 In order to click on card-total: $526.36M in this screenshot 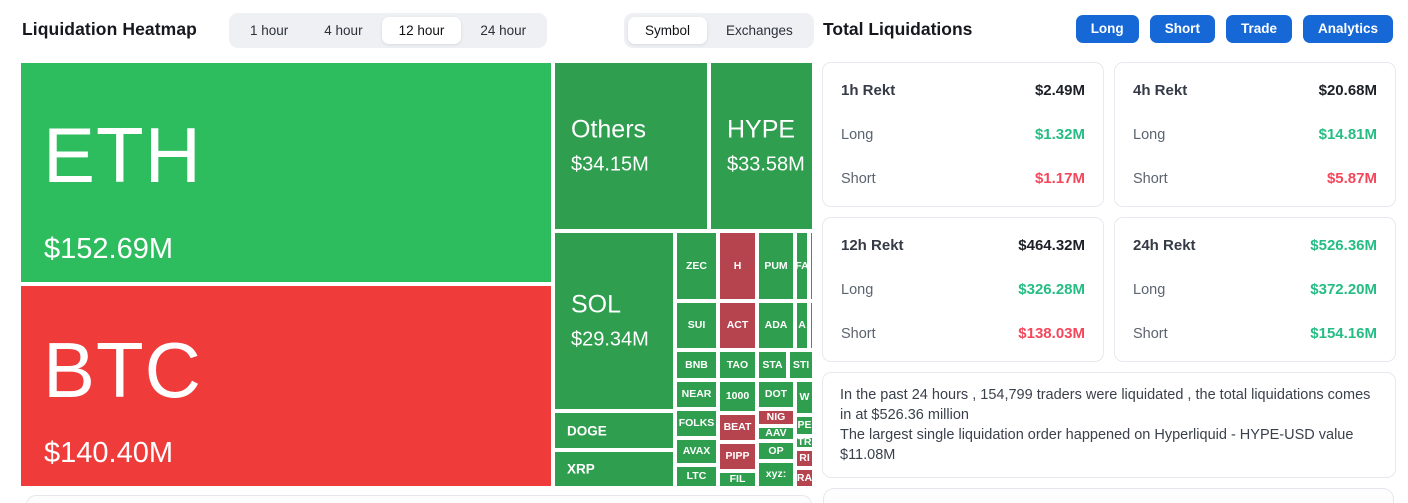, I will do `click(1343, 245)`.